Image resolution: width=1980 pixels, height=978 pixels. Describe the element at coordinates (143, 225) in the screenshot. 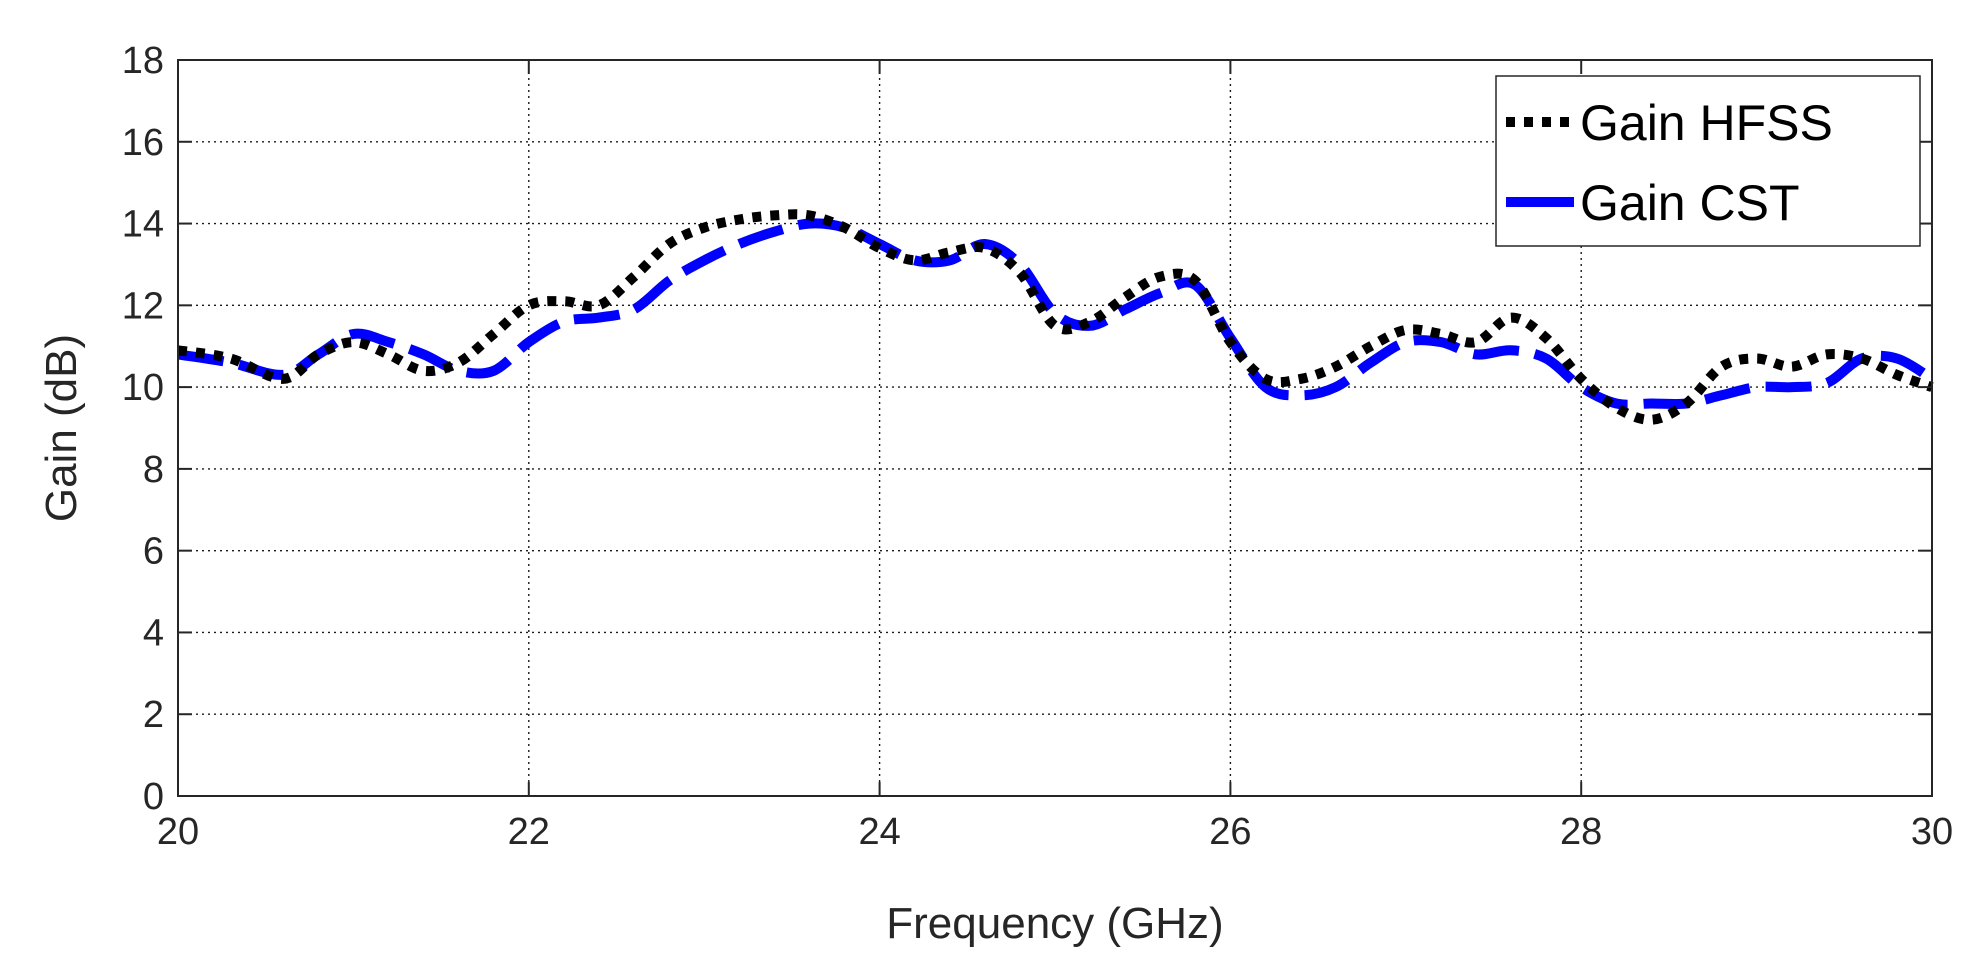

I see `y-tick-label: 14` at that location.